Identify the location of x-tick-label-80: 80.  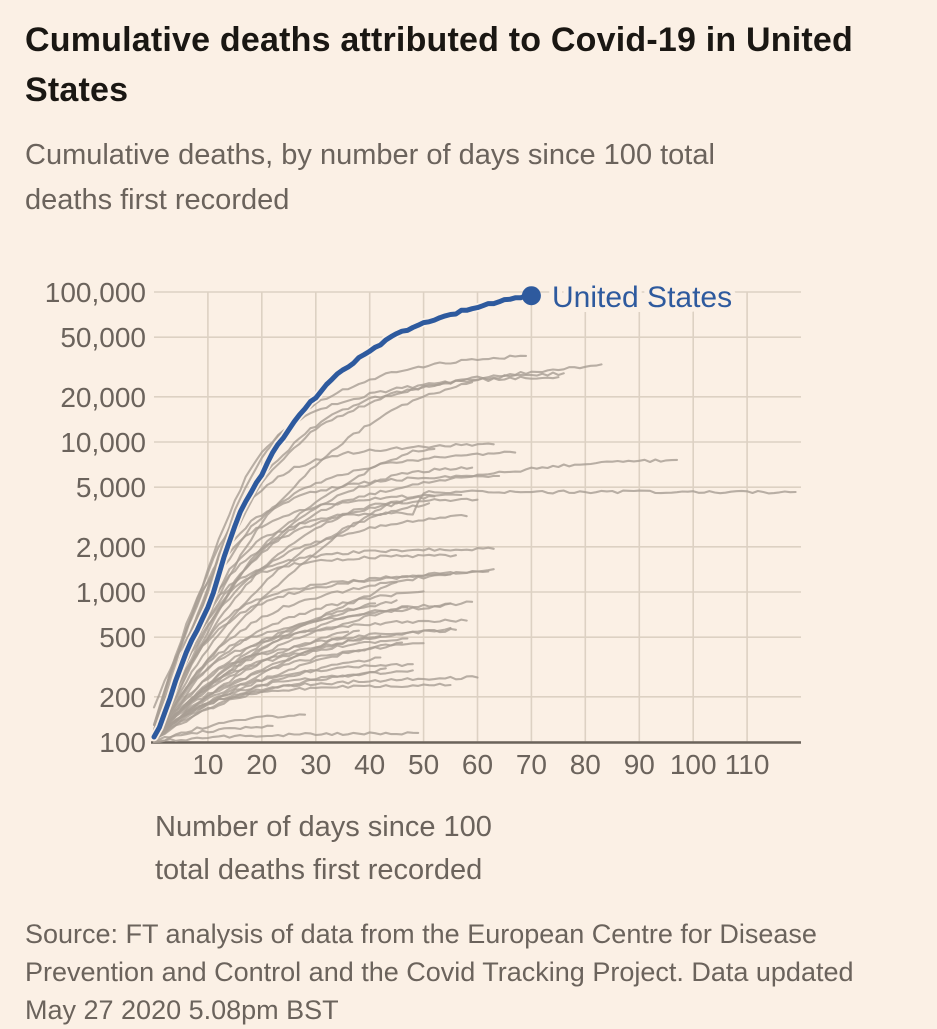
(585, 764).